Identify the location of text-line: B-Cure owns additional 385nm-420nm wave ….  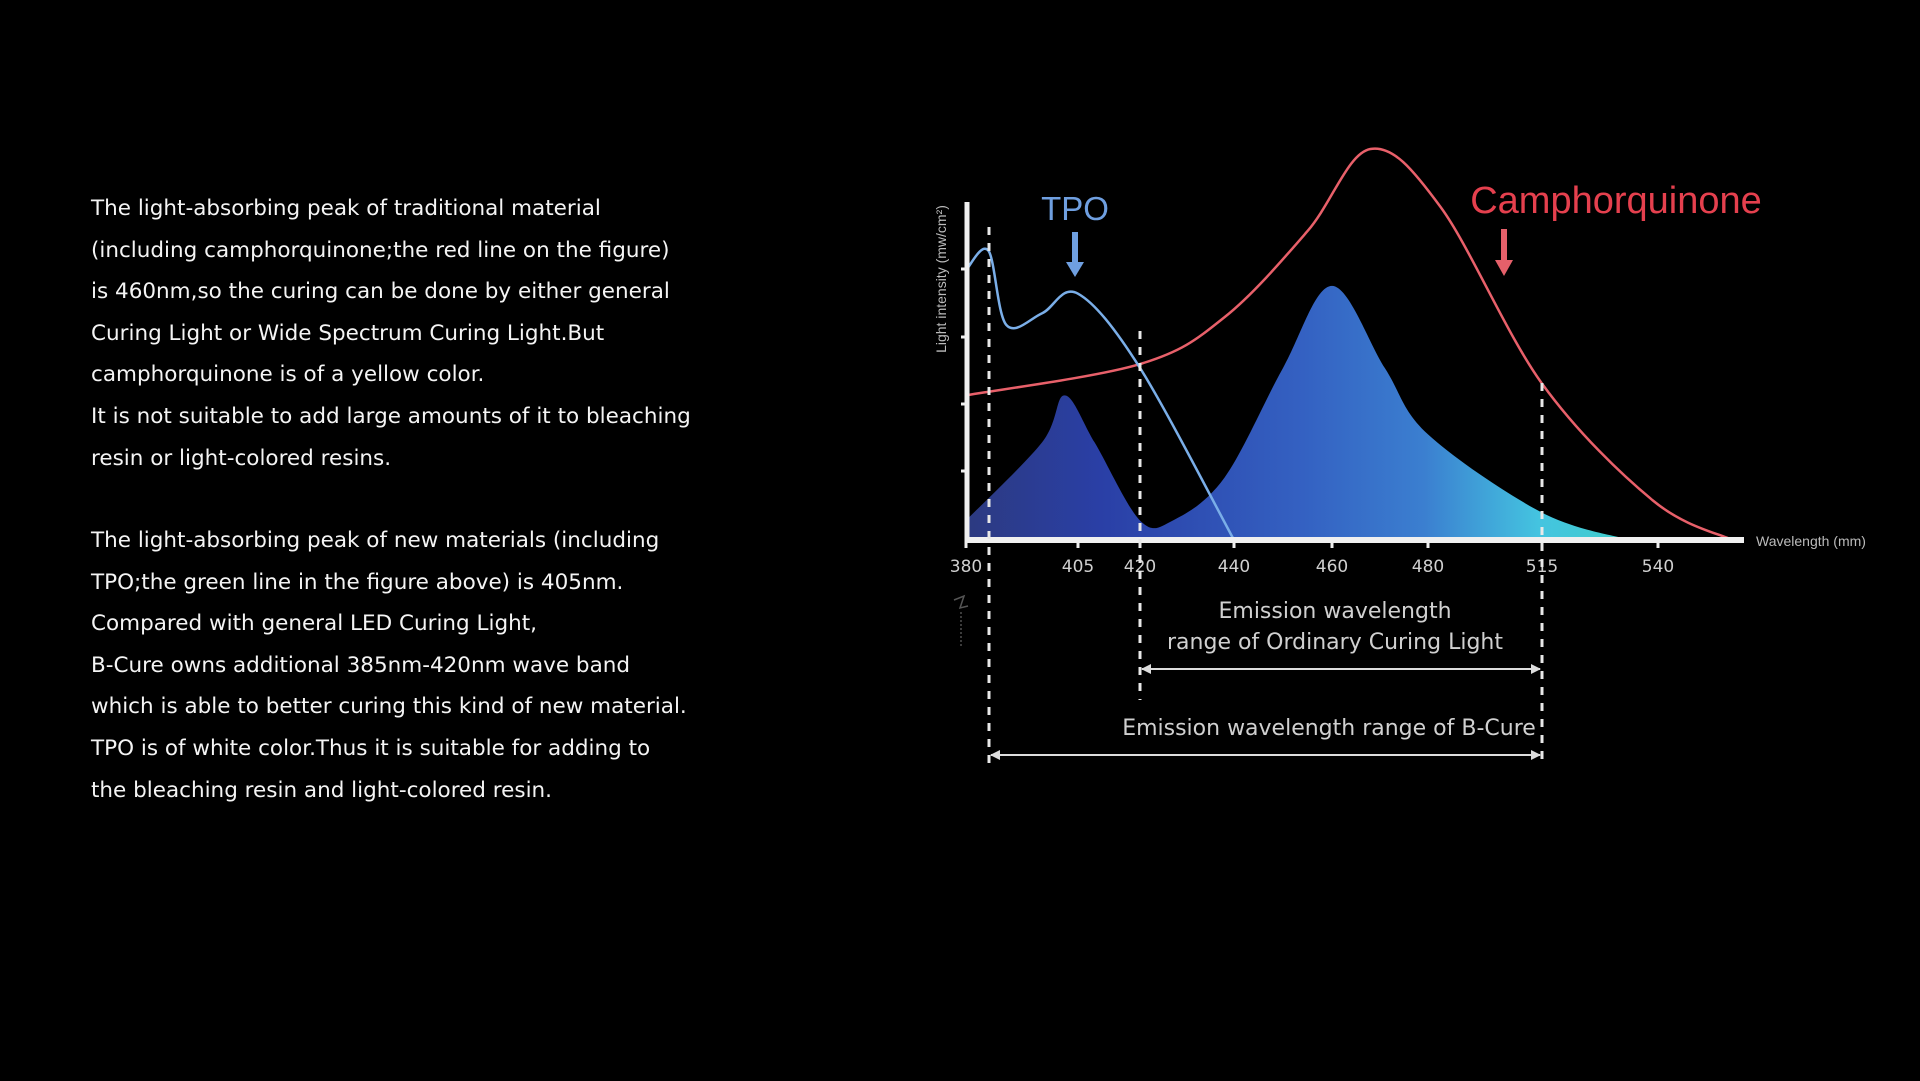
(361, 665).